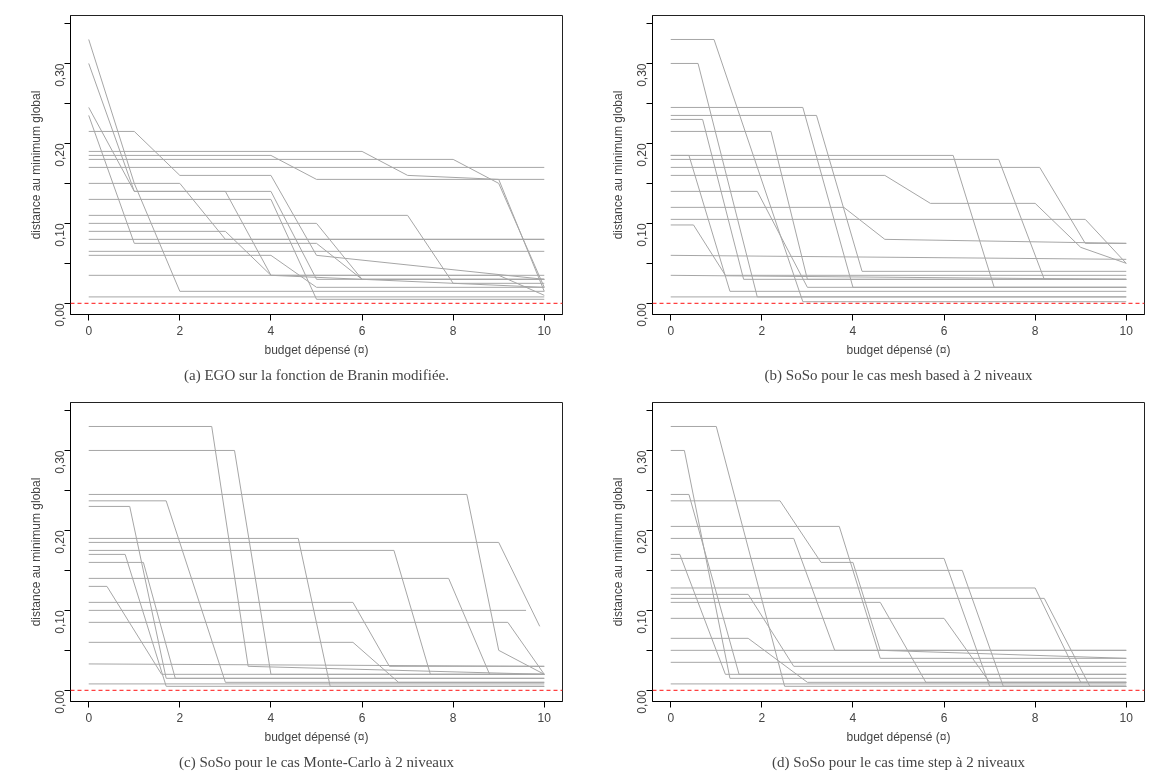 The width and height of the screenshot is (1164, 774). I want to click on text: (a) EGO sur la fonction de Branin modifiée., so click(316, 375).